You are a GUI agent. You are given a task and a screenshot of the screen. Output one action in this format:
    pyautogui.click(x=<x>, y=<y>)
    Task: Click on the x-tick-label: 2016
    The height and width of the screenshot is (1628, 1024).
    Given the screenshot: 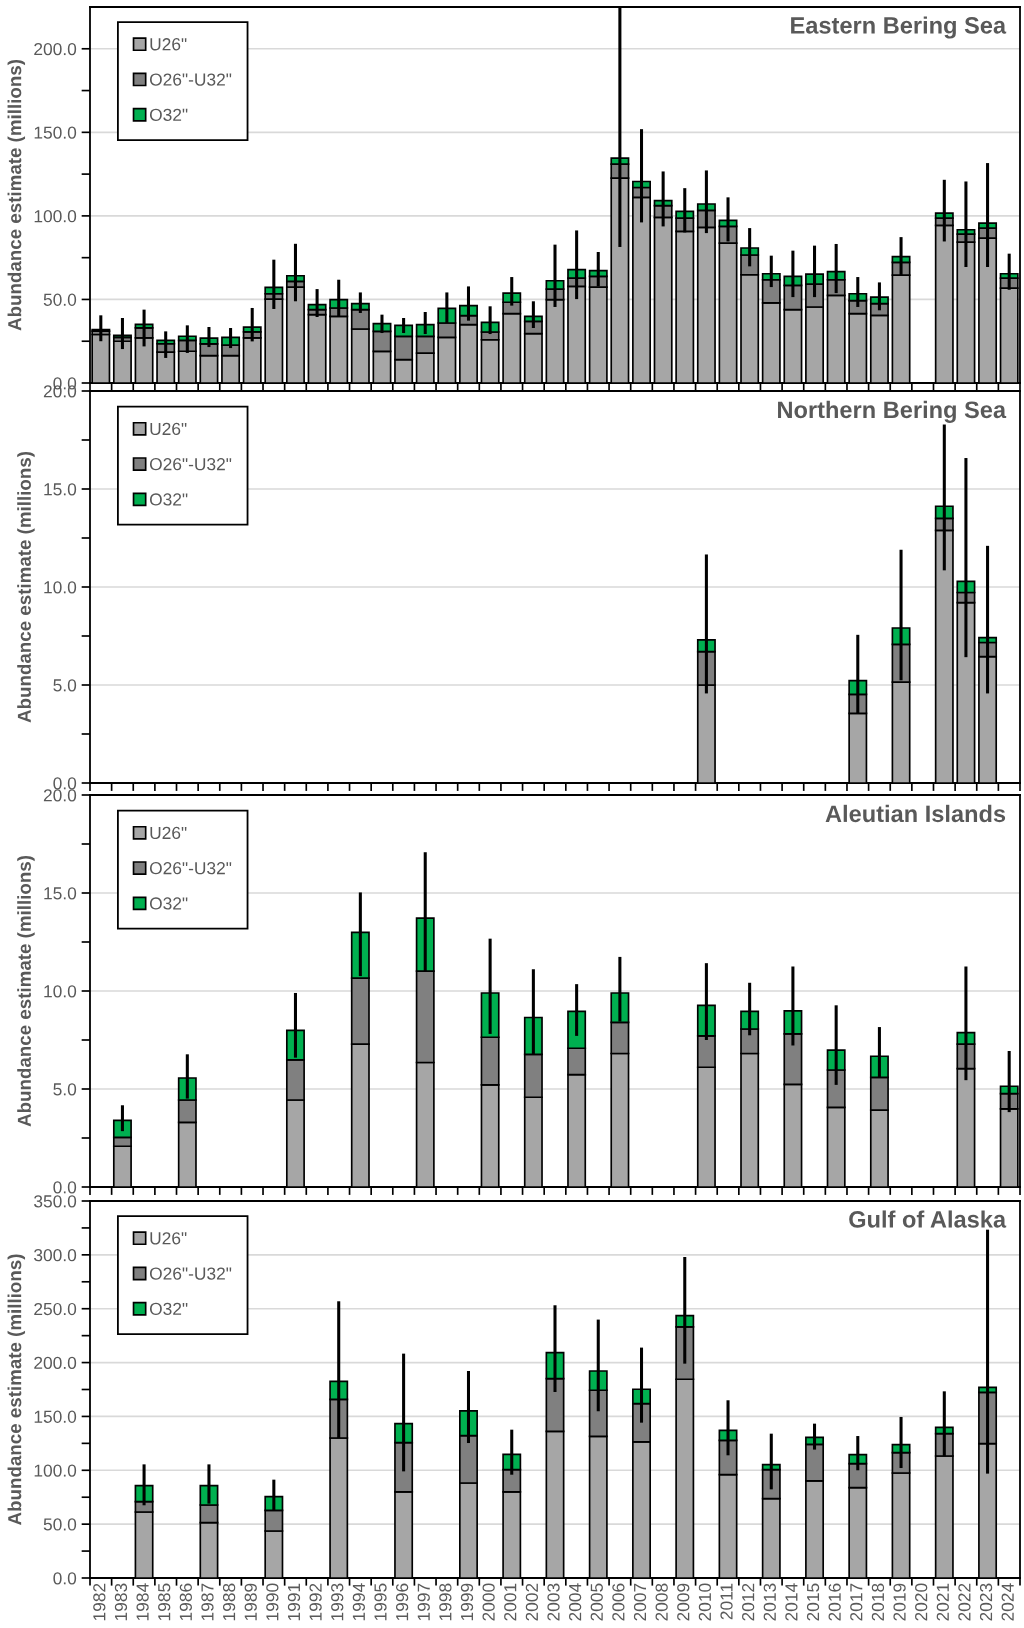 What is the action you would take?
    pyautogui.click(x=834, y=1602)
    